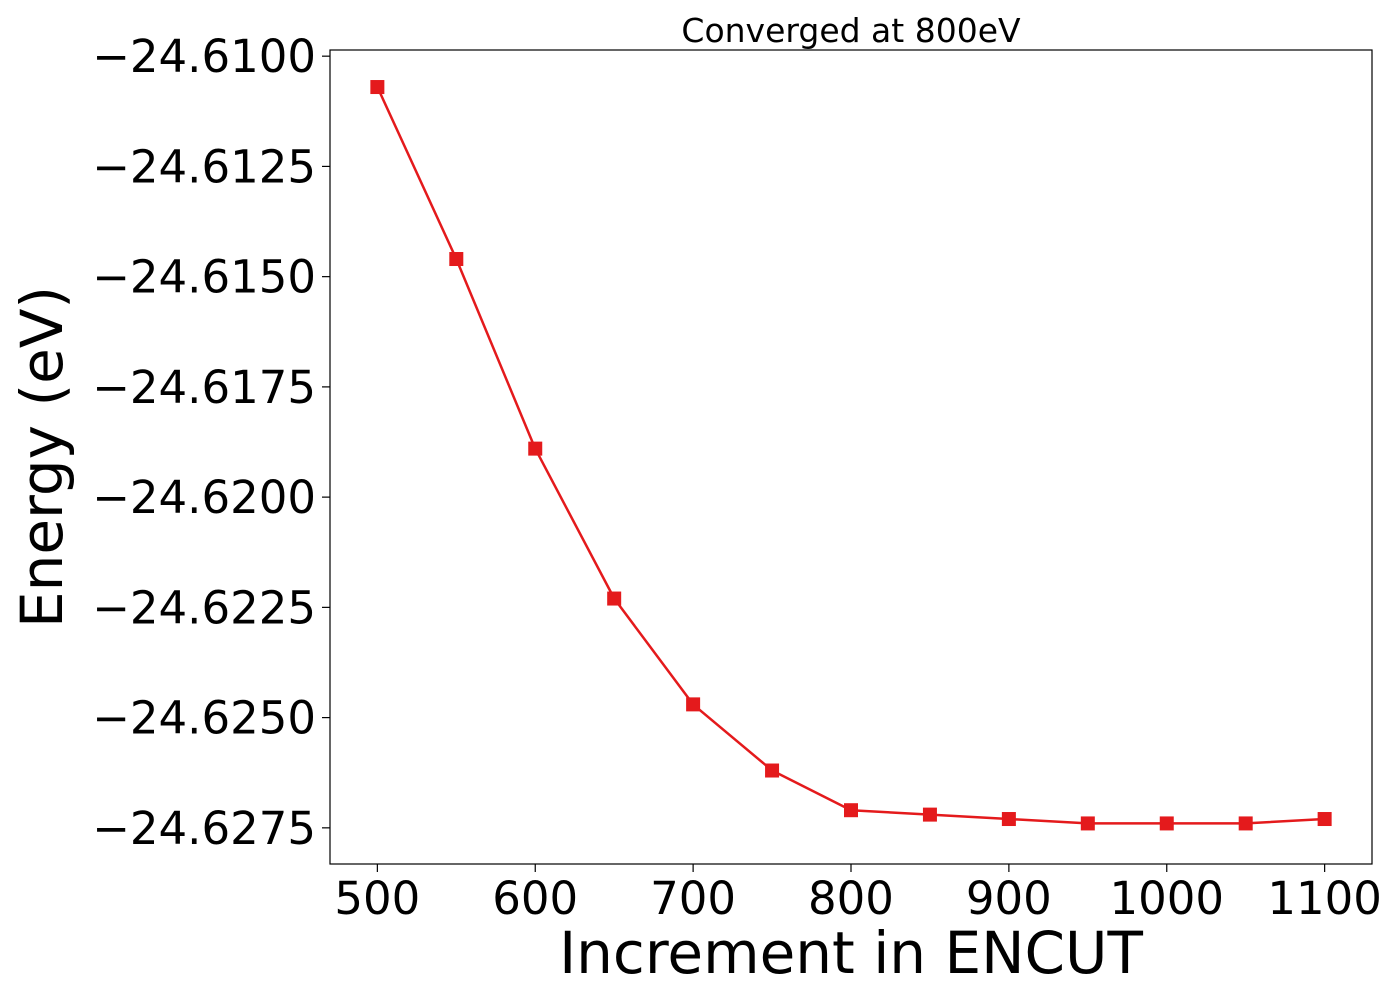  I want to click on y-tick-label: −24.6125, so click(204, 166).